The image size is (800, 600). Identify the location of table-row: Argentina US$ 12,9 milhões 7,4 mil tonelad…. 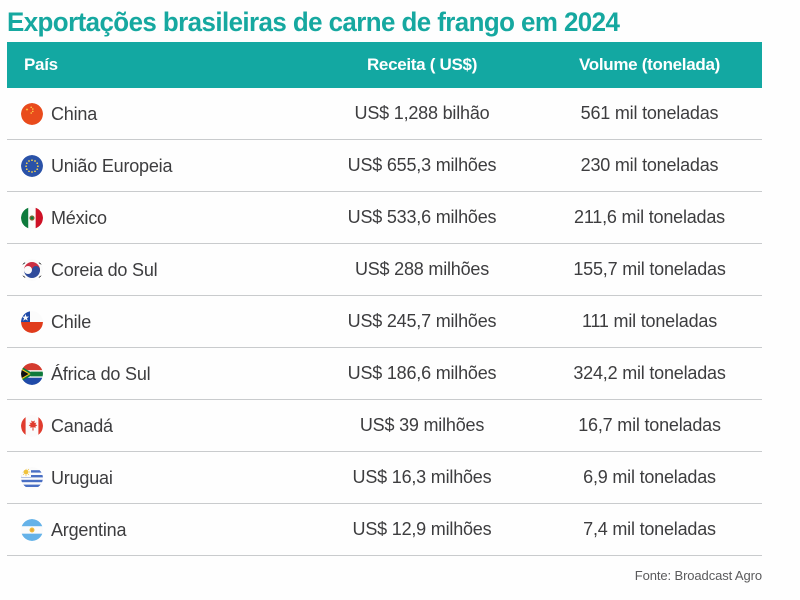
(384, 530).